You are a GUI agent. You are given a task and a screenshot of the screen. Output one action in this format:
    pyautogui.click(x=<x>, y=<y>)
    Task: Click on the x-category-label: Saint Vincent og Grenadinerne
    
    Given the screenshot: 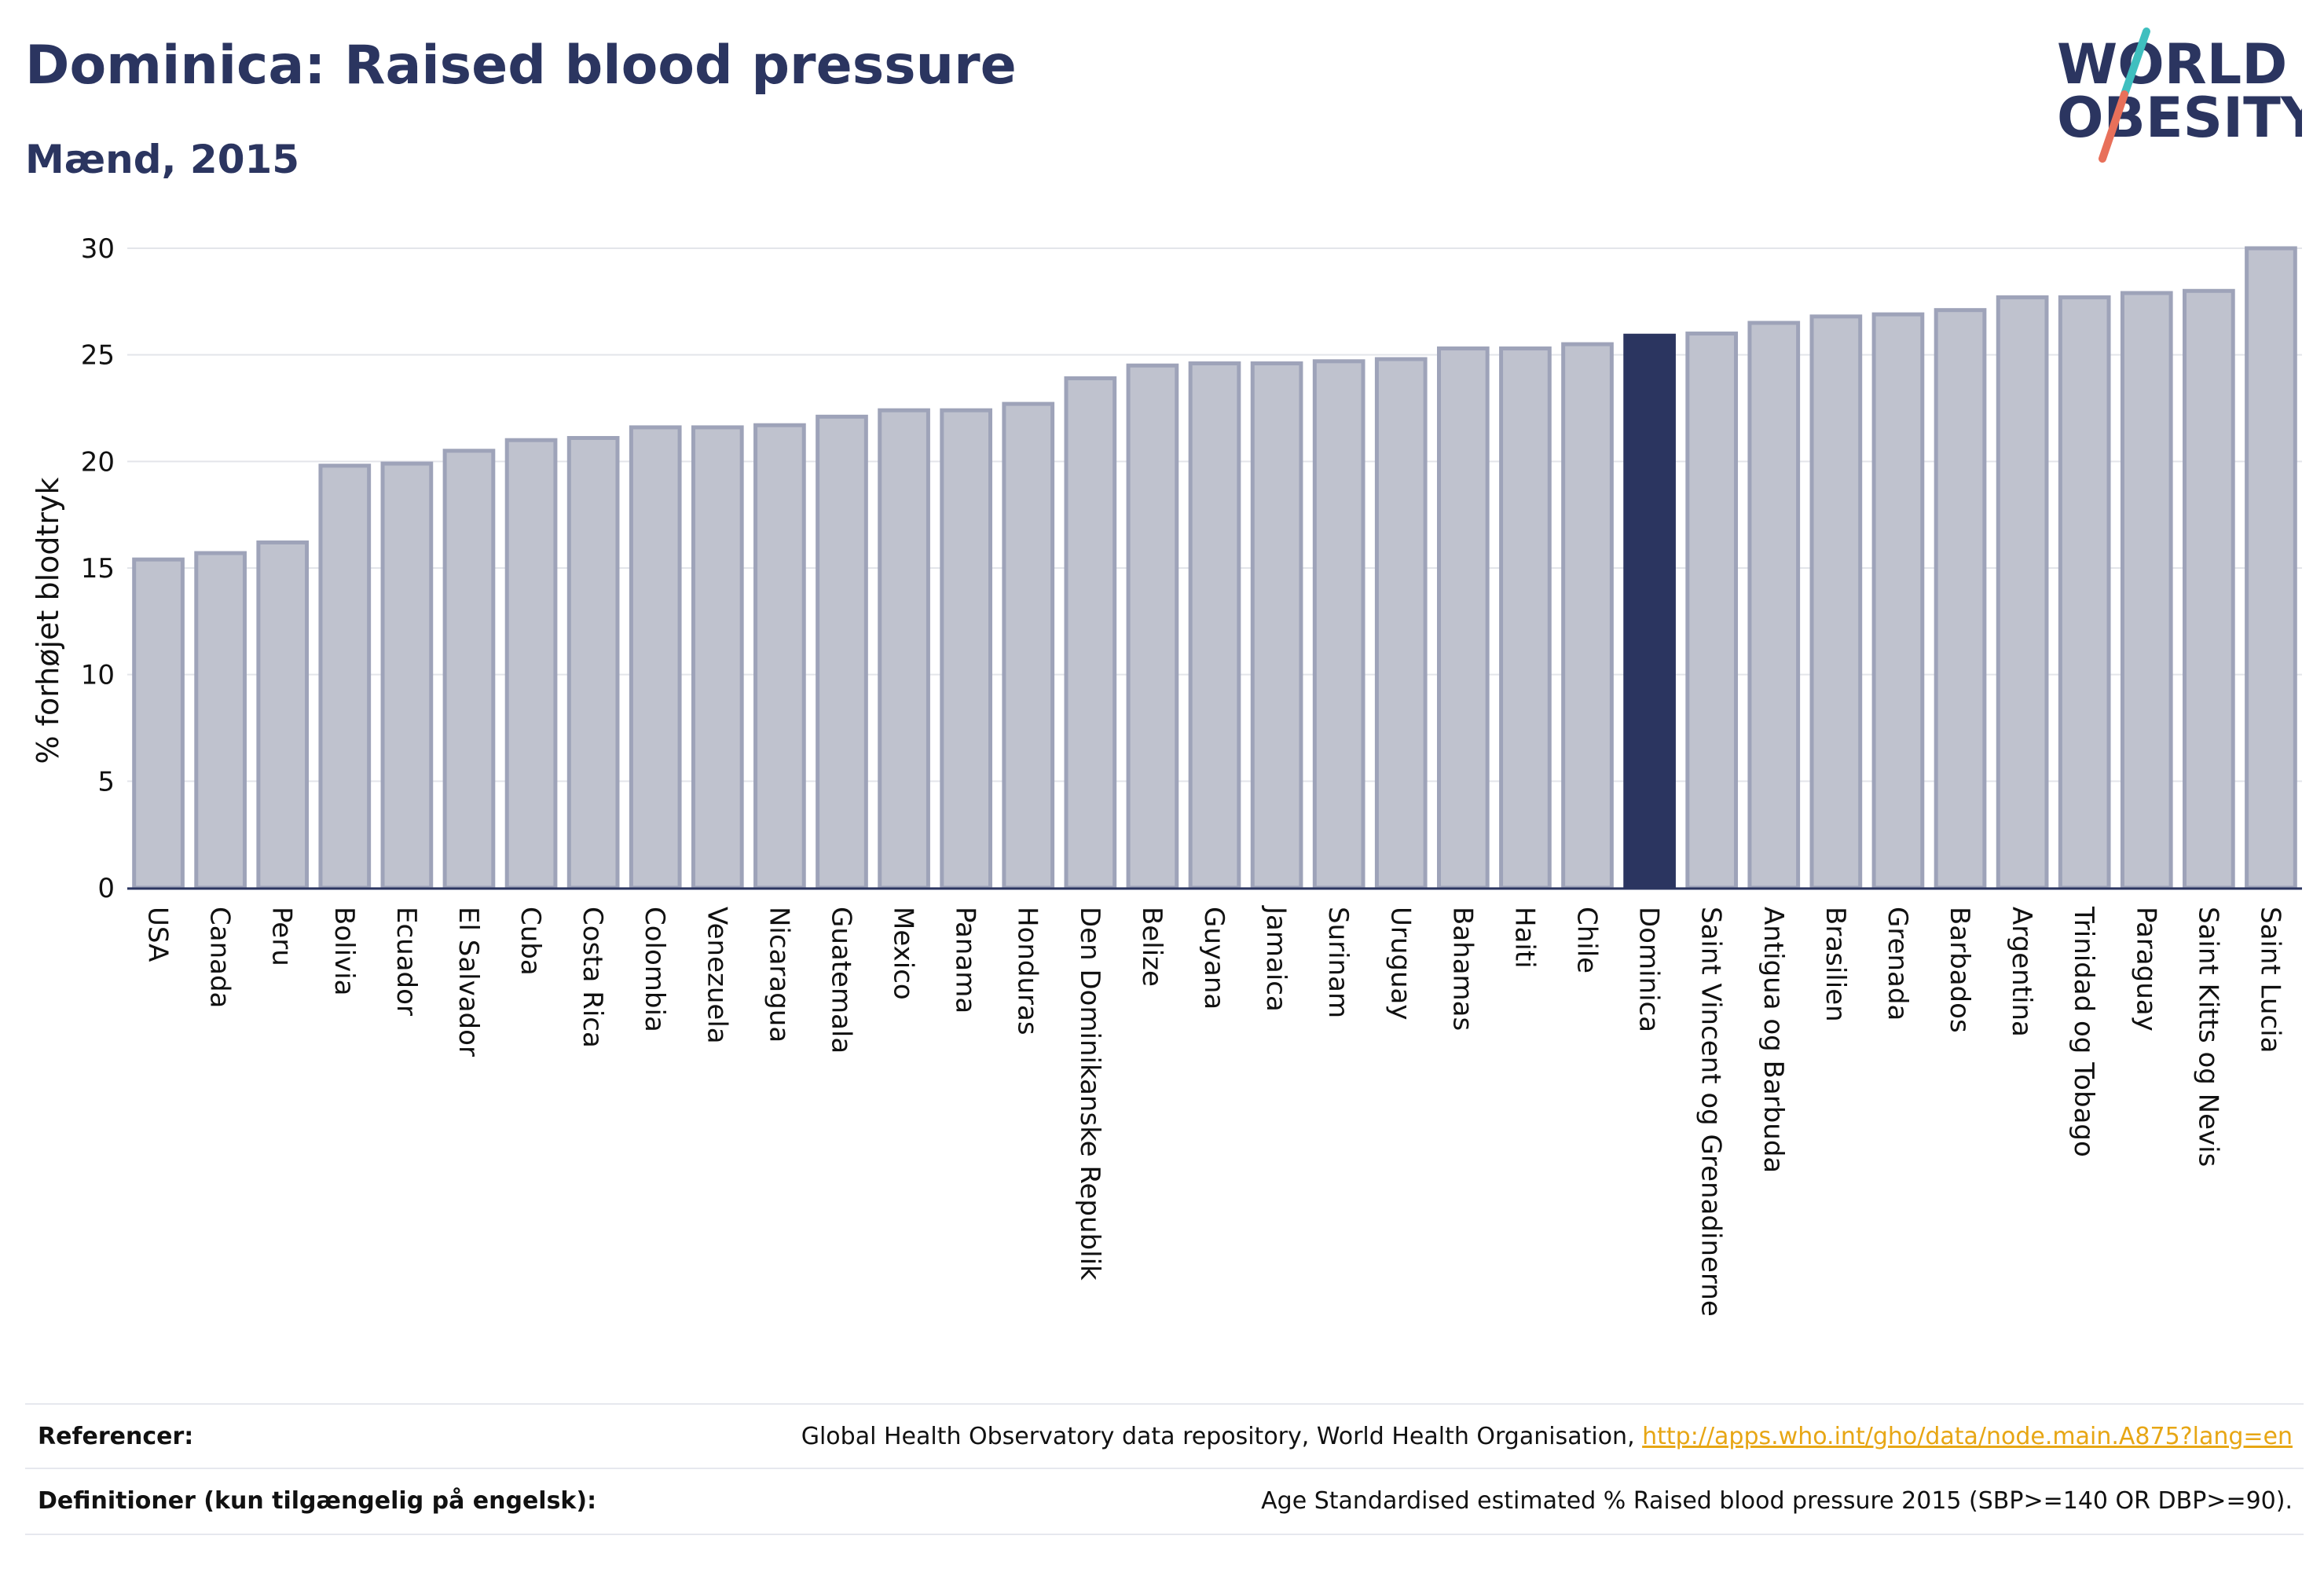 What is the action you would take?
    pyautogui.click(x=1711, y=1112)
    